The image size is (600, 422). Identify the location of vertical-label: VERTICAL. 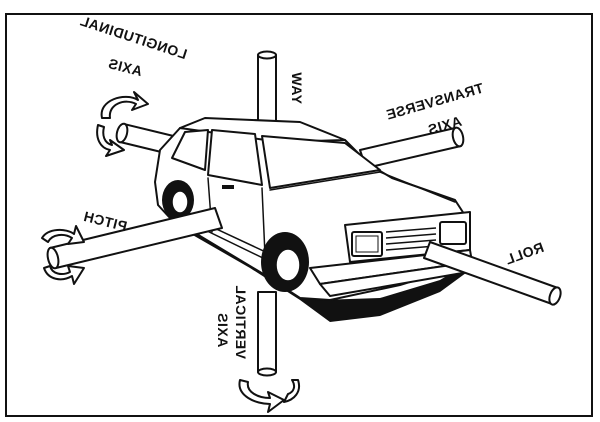
(241, 322).